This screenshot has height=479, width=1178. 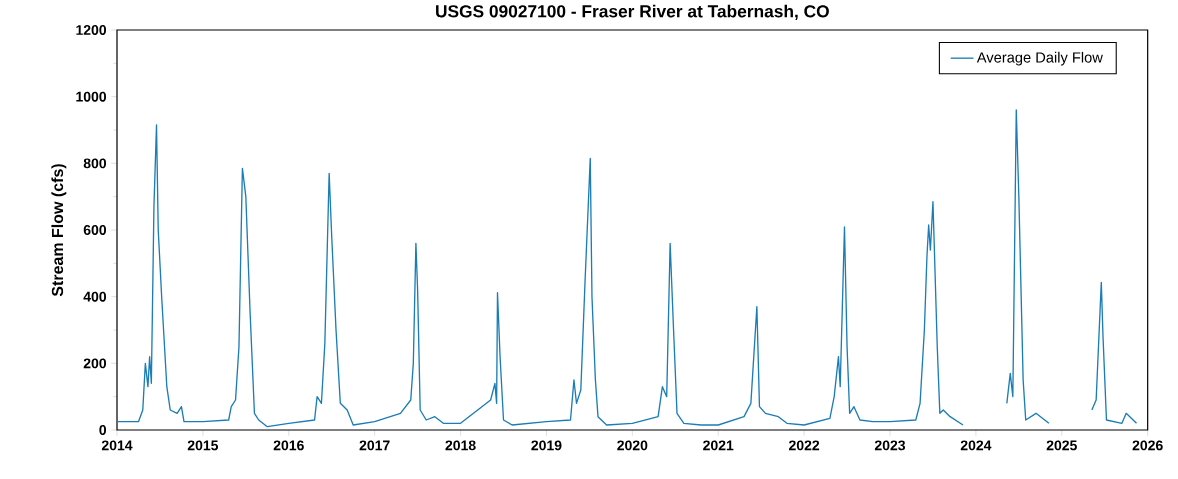 What do you see at coordinates (374, 445) in the screenshot?
I see `x-tick-label: 2017` at bounding box center [374, 445].